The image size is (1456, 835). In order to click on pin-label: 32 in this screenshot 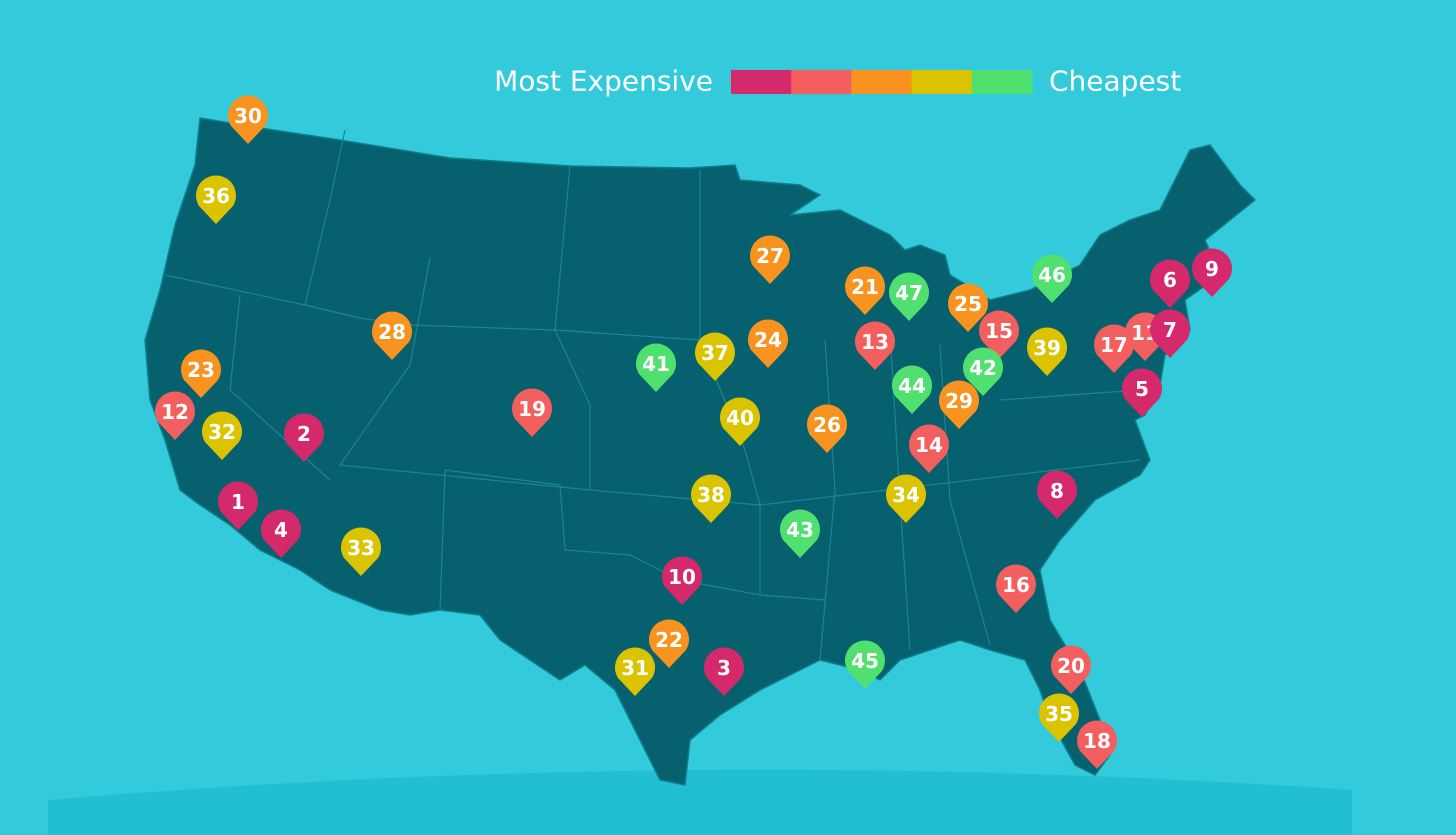, I will do `click(222, 432)`.